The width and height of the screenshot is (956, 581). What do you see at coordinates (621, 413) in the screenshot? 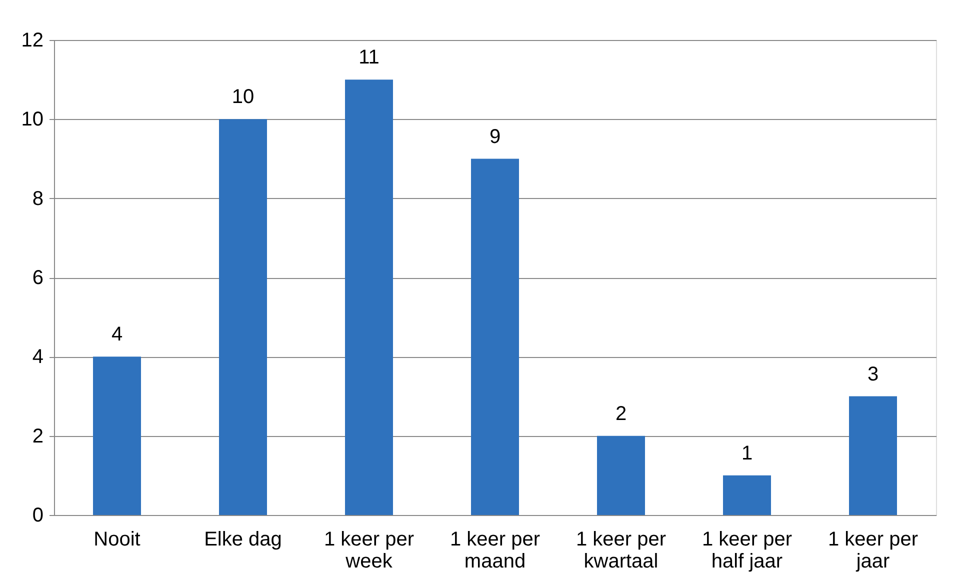
I see `data-label: 2` at bounding box center [621, 413].